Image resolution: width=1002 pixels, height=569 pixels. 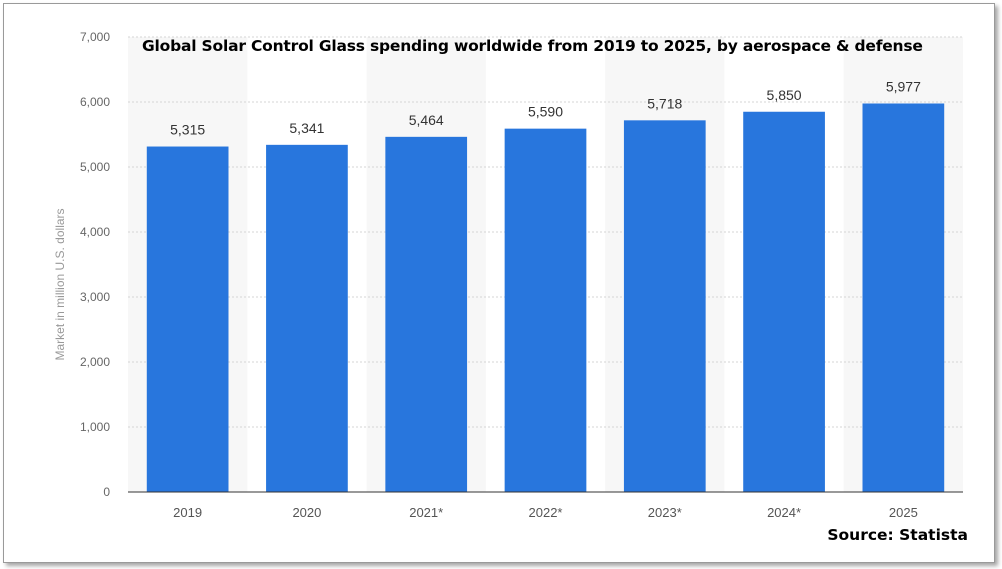 I want to click on y-tick-label: 7,000, so click(x=95, y=37).